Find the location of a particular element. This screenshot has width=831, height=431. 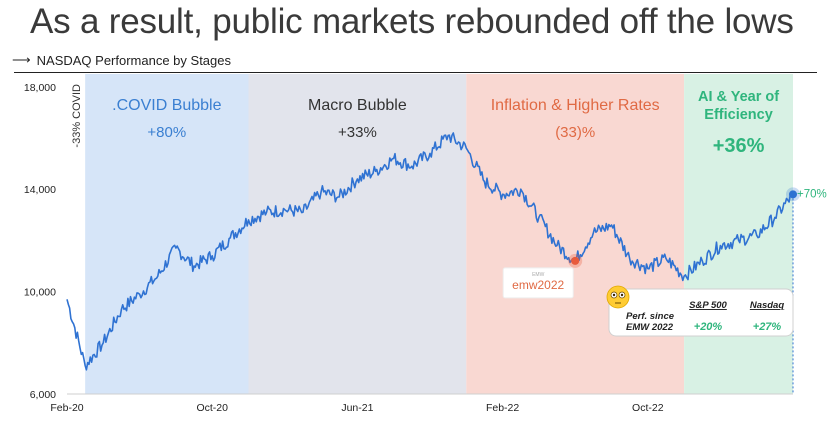

perf-label-line2: EMW 2022 is located at coordinates (650, 327).